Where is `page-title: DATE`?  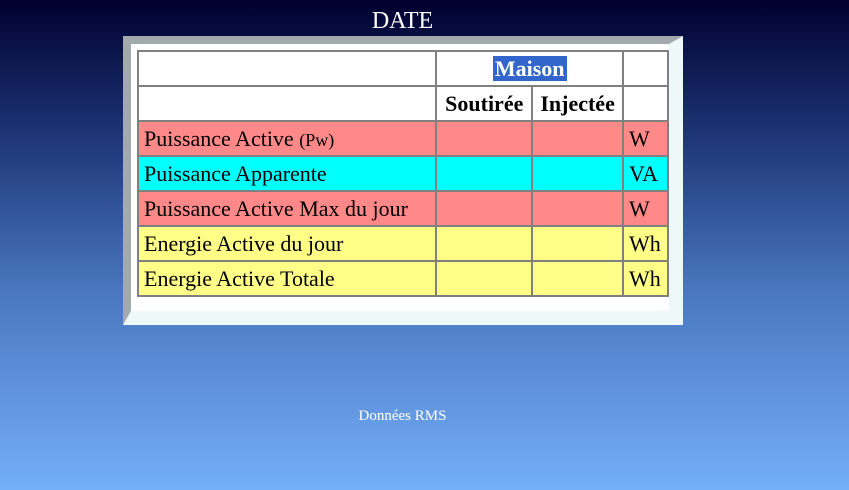 page-title: DATE is located at coordinates (402, 21).